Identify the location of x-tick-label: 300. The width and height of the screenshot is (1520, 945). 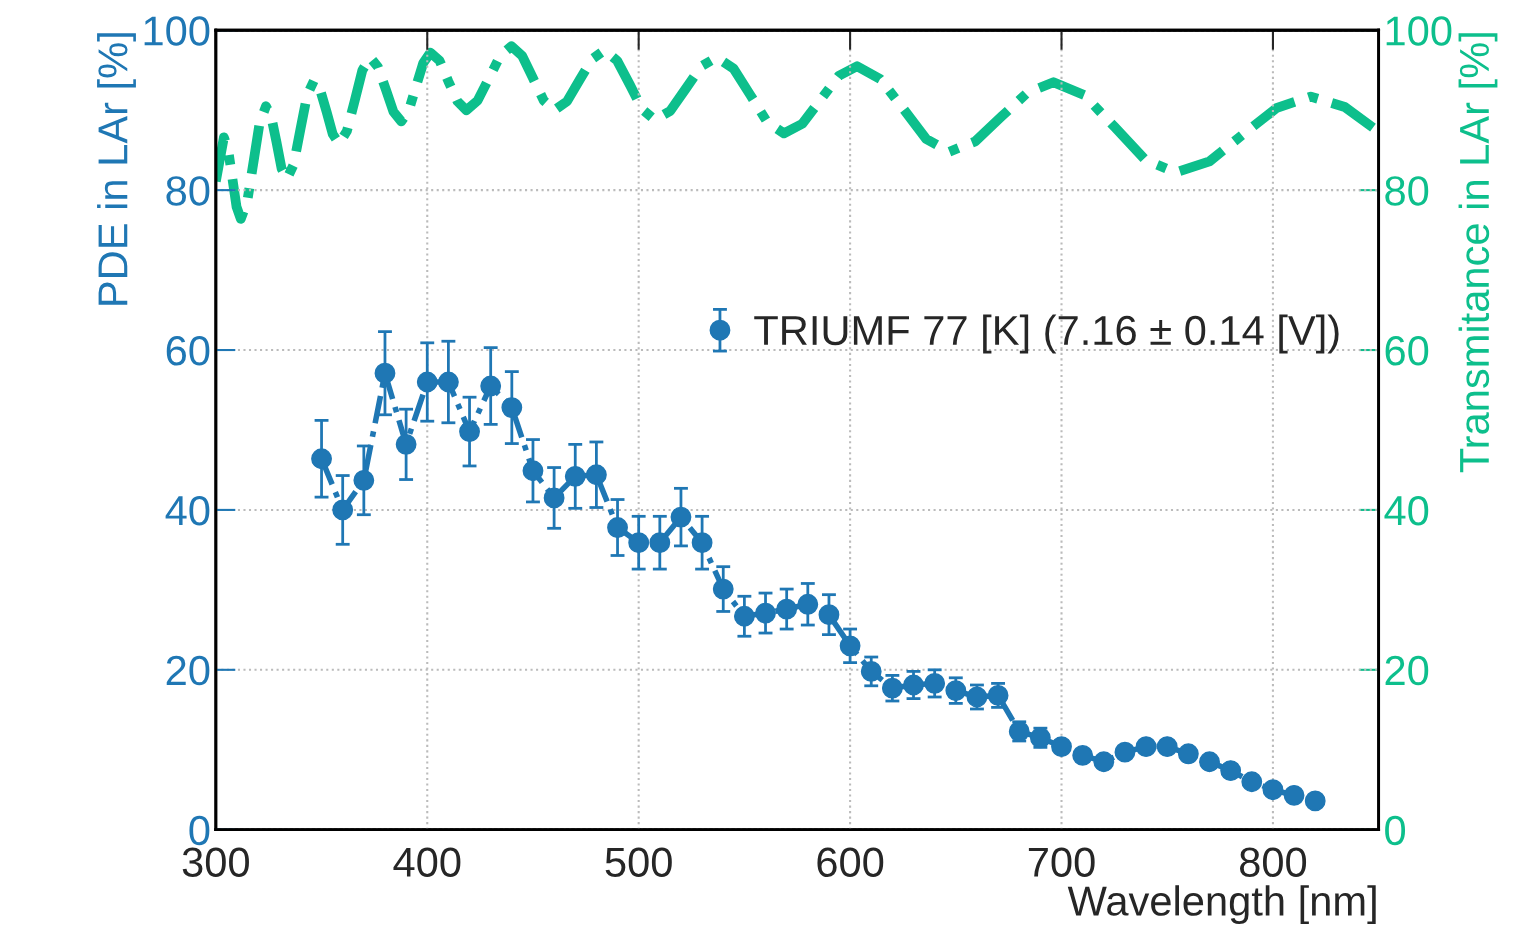
(215, 862).